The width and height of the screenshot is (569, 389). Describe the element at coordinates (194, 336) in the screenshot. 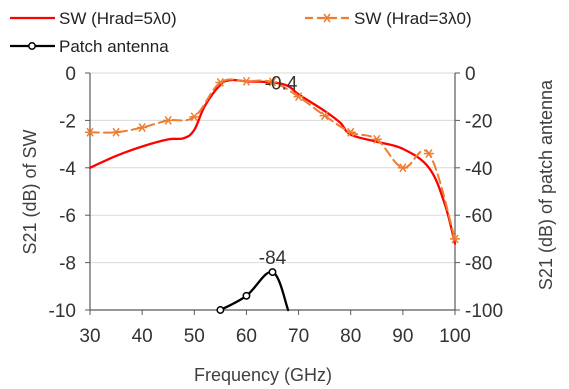

I see `x-tick-label: 50` at that location.